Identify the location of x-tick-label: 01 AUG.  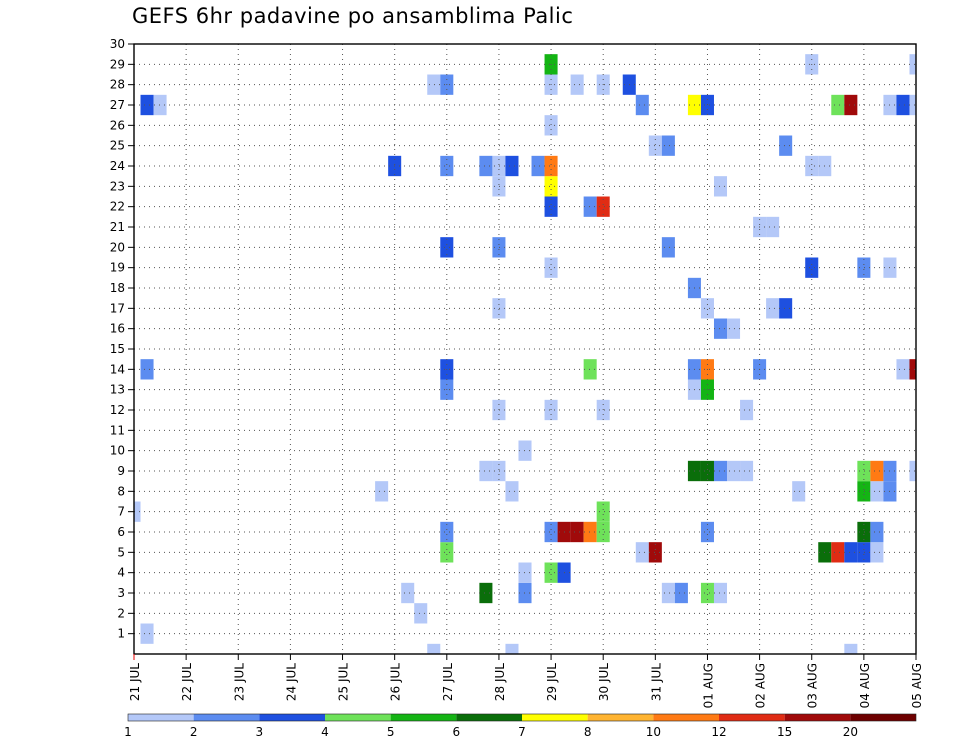
(708, 685).